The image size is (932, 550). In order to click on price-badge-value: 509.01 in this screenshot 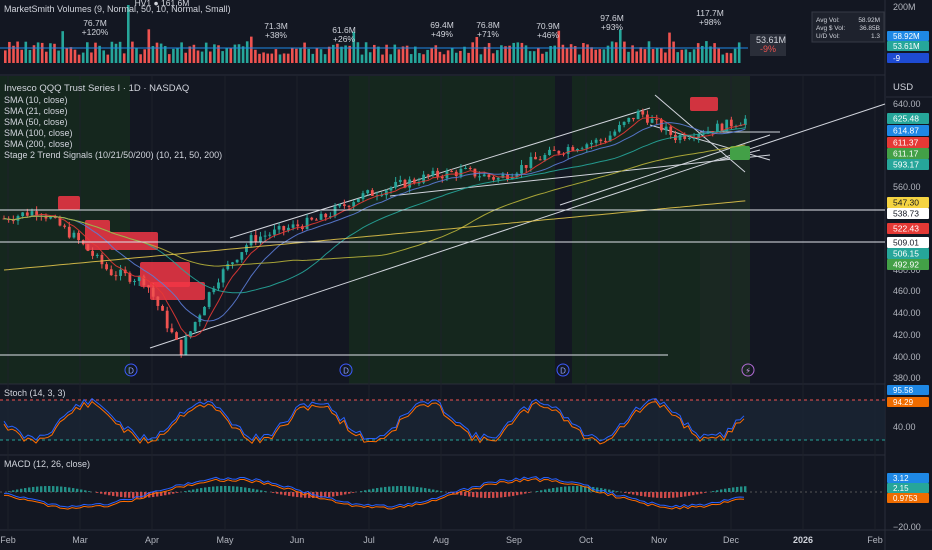, I will do `click(906, 243)`.